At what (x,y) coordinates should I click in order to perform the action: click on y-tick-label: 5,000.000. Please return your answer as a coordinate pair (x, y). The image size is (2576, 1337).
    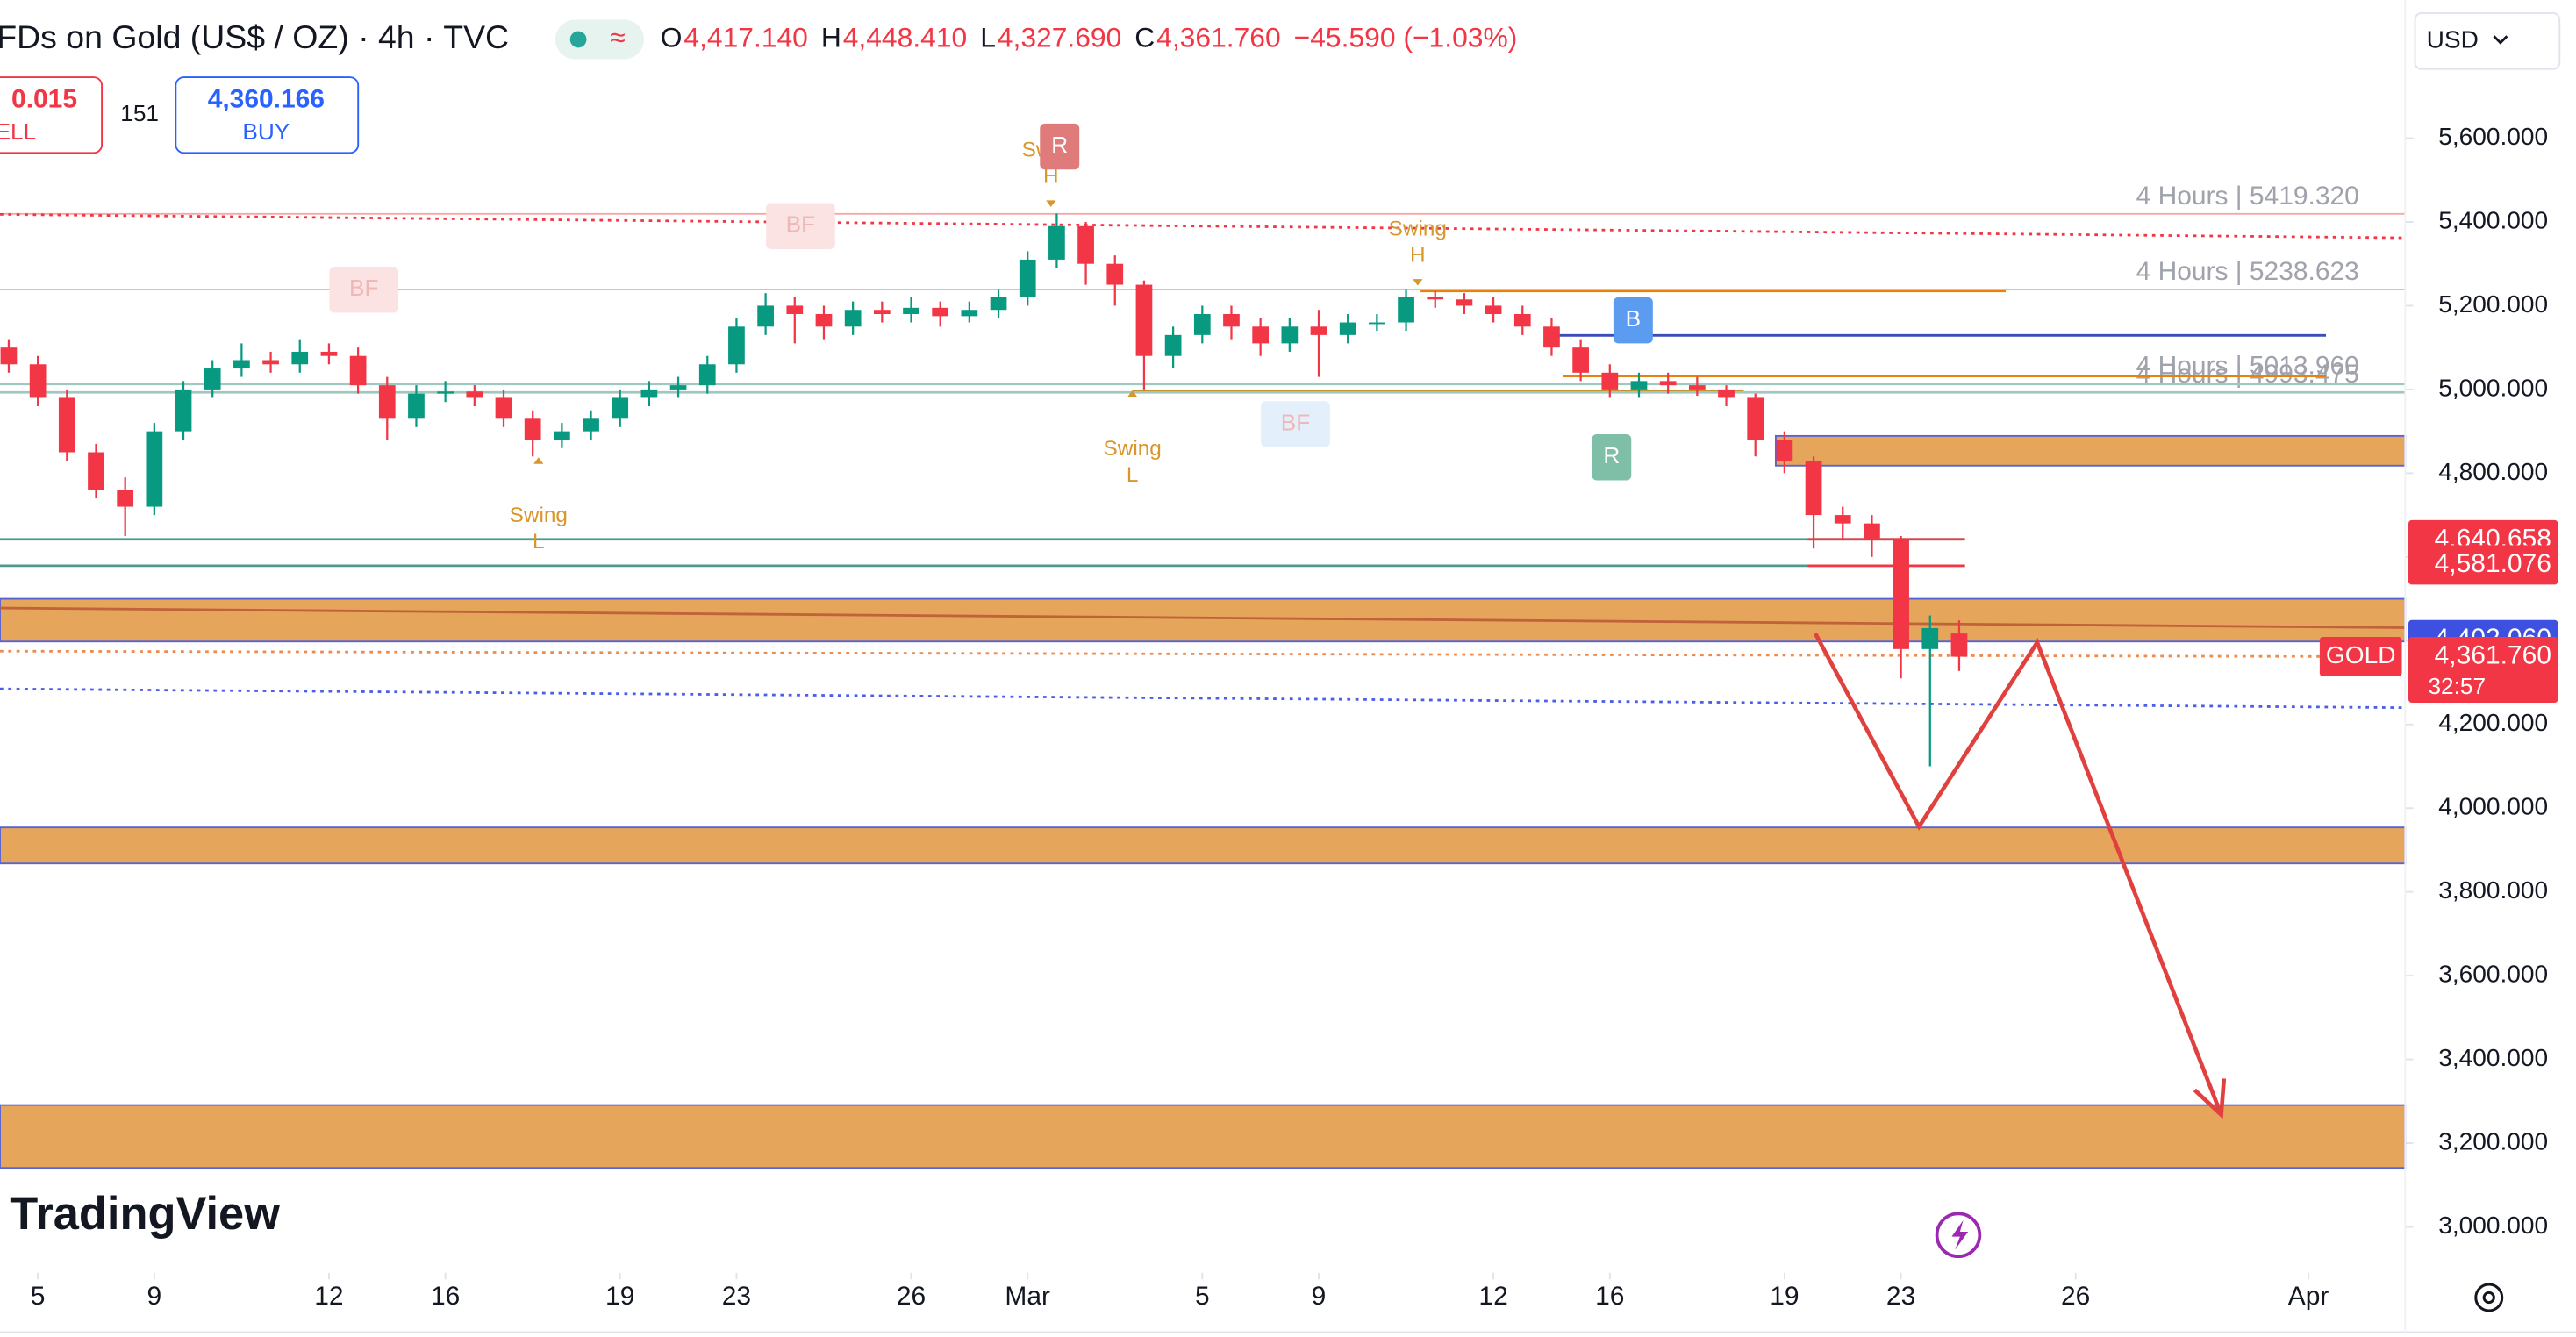
    Looking at the image, I should click on (2493, 387).